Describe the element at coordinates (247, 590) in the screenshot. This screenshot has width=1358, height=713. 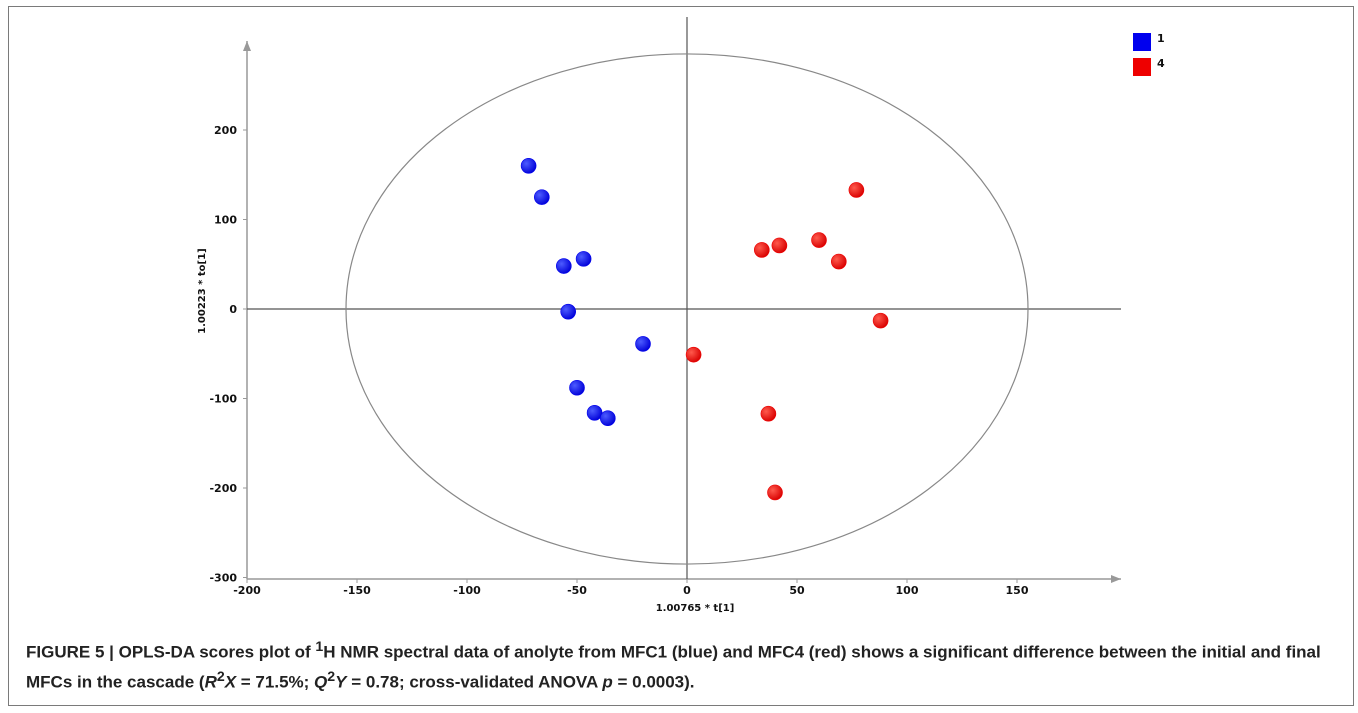
I see `x-tick-label: -200` at that location.